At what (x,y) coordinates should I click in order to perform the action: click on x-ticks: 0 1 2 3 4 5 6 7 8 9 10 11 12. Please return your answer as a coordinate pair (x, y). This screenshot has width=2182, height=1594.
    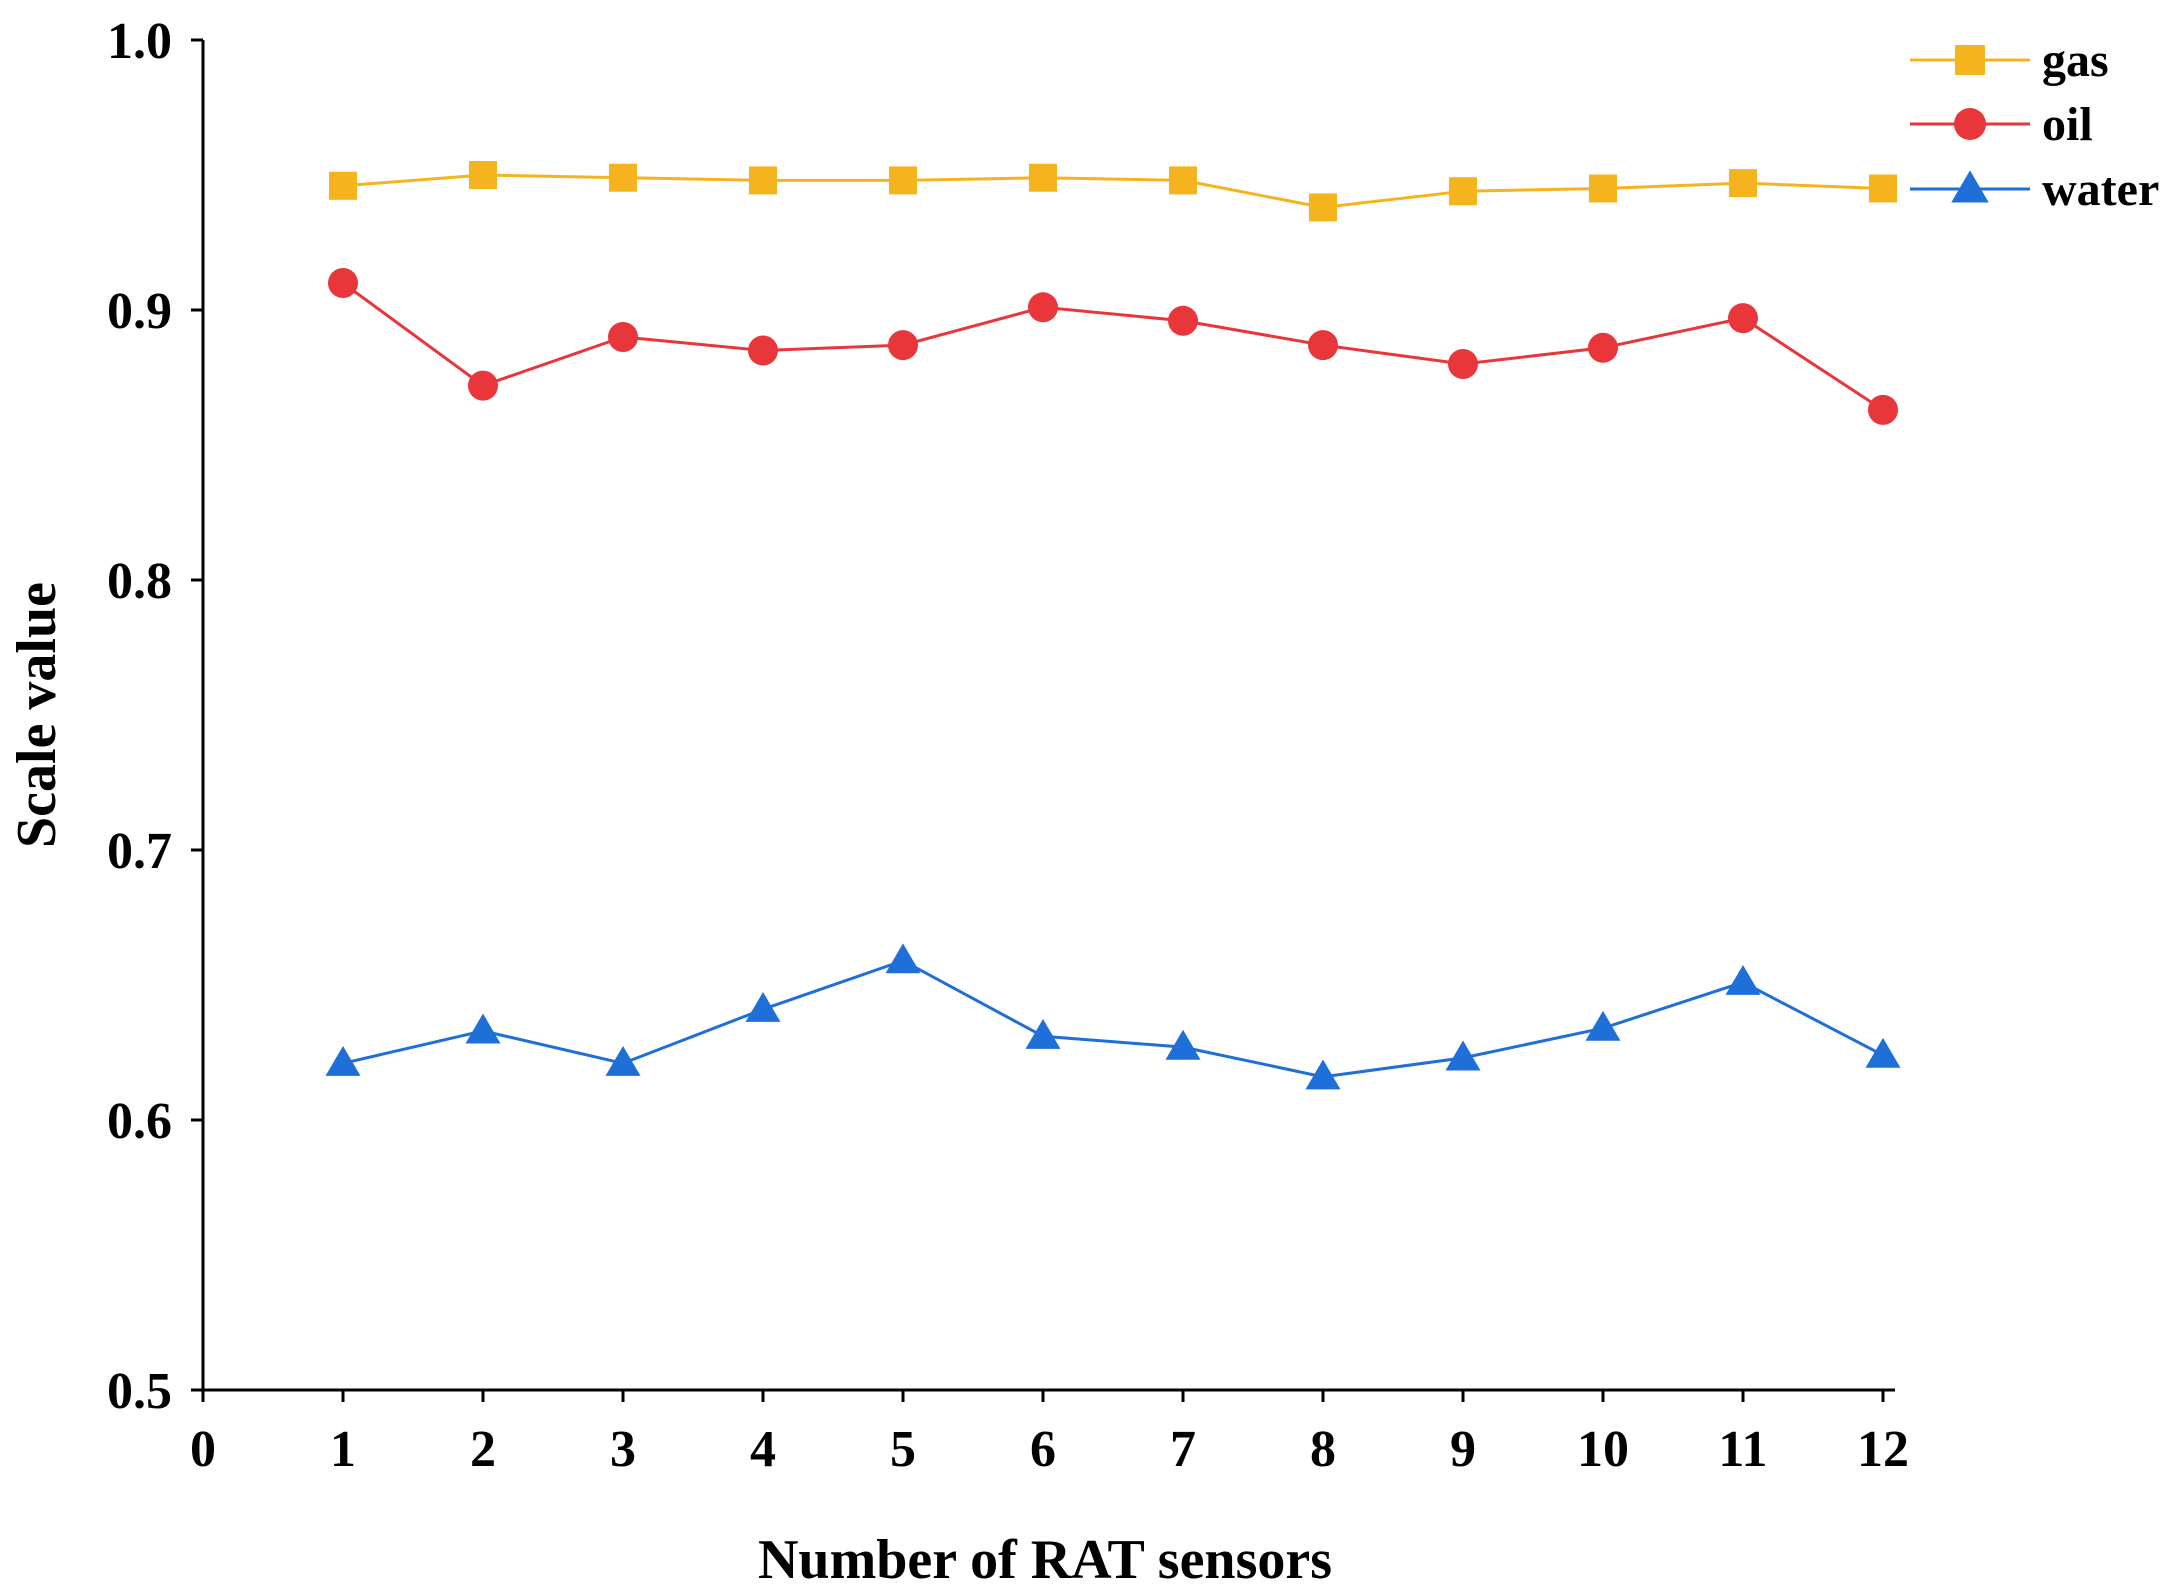
    Looking at the image, I should click on (1049, 1434).